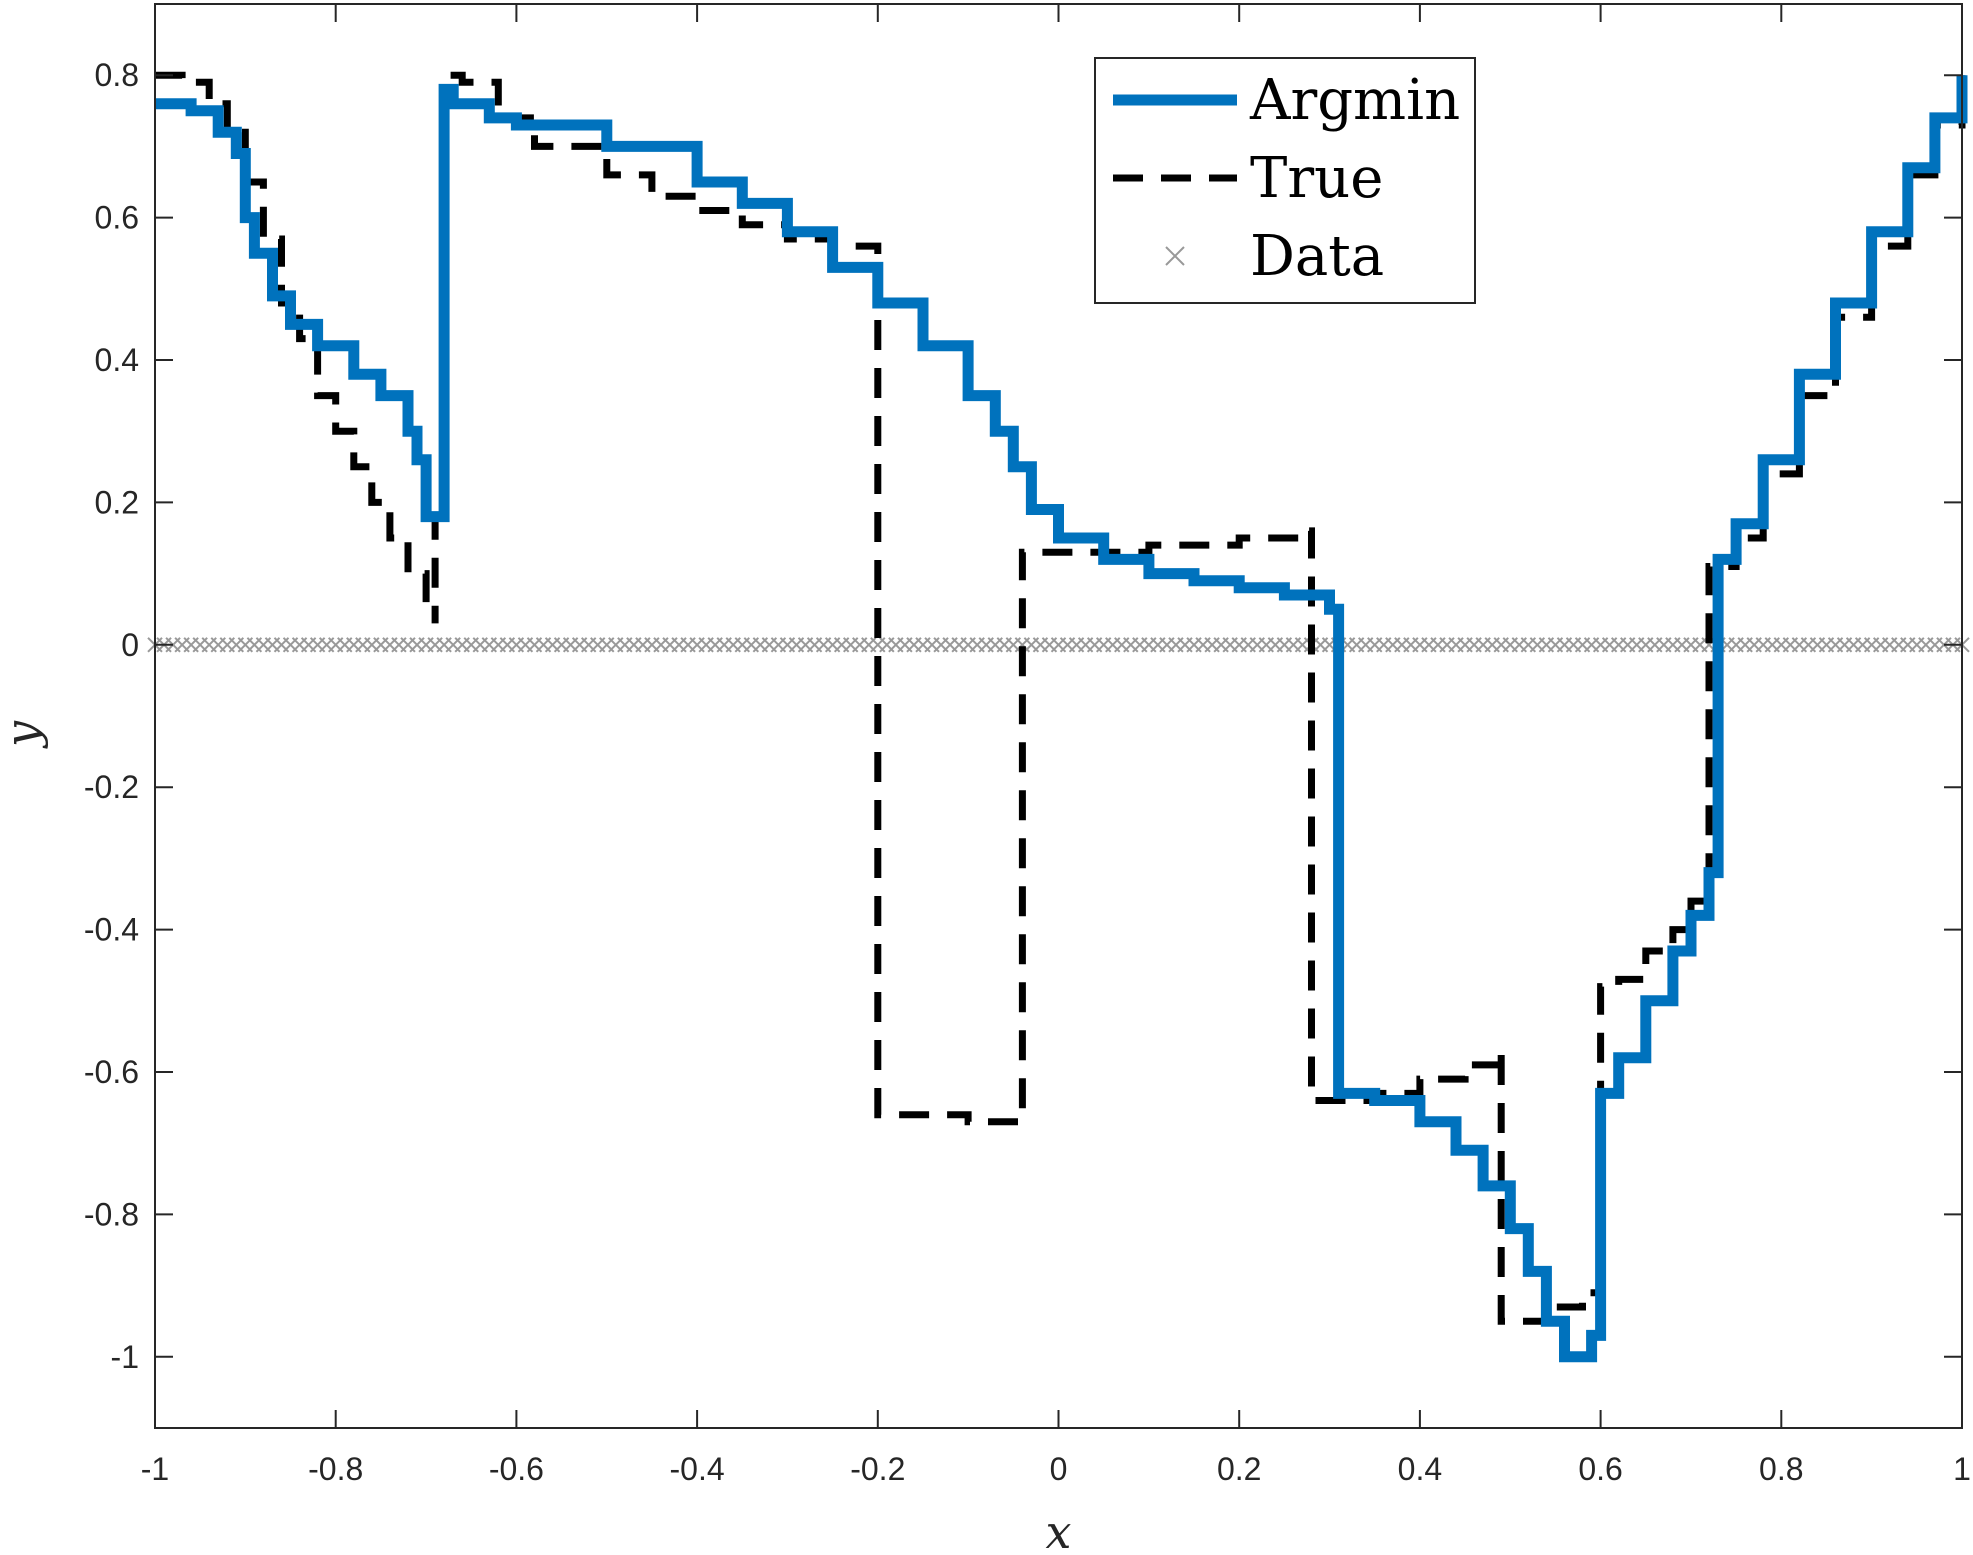  Describe the element at coordinates (117, 502) in the screenshot. I see `y-tick-label: 0.2` at that location.